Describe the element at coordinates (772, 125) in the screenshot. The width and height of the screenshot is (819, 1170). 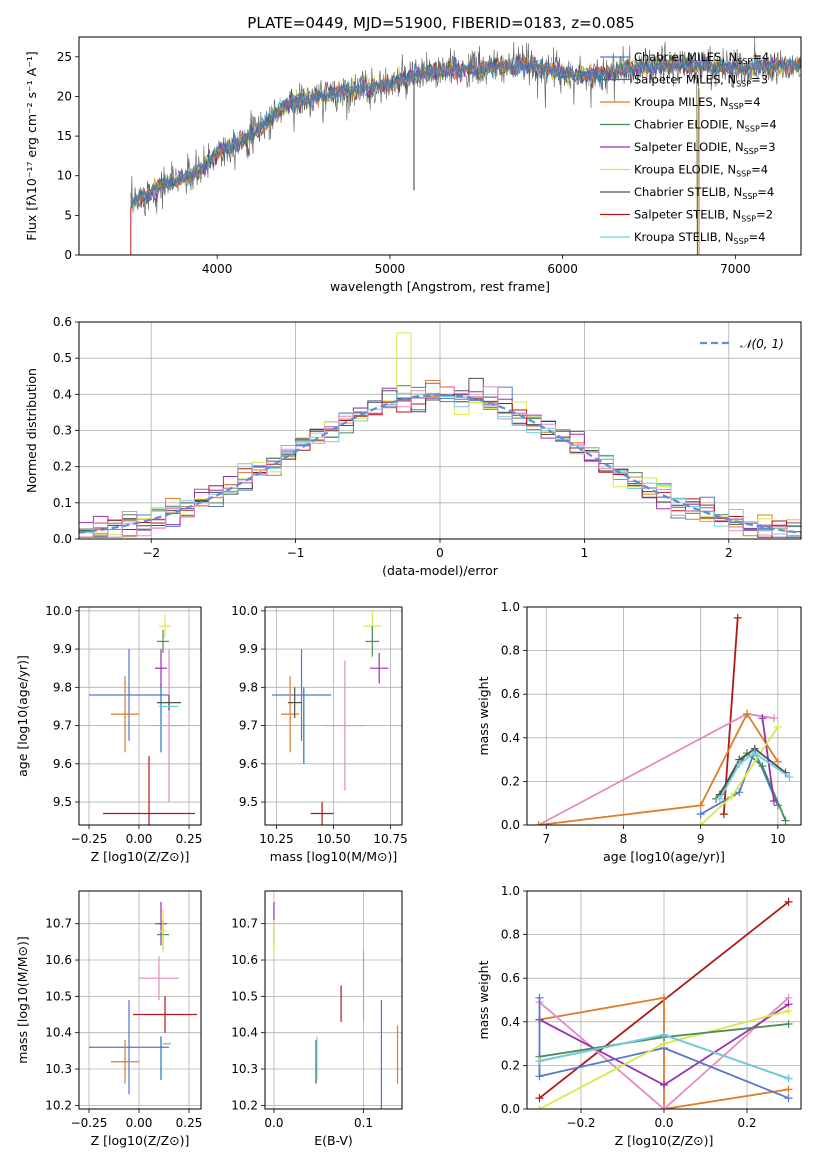
I see `legend-nssp: 4` at that location.